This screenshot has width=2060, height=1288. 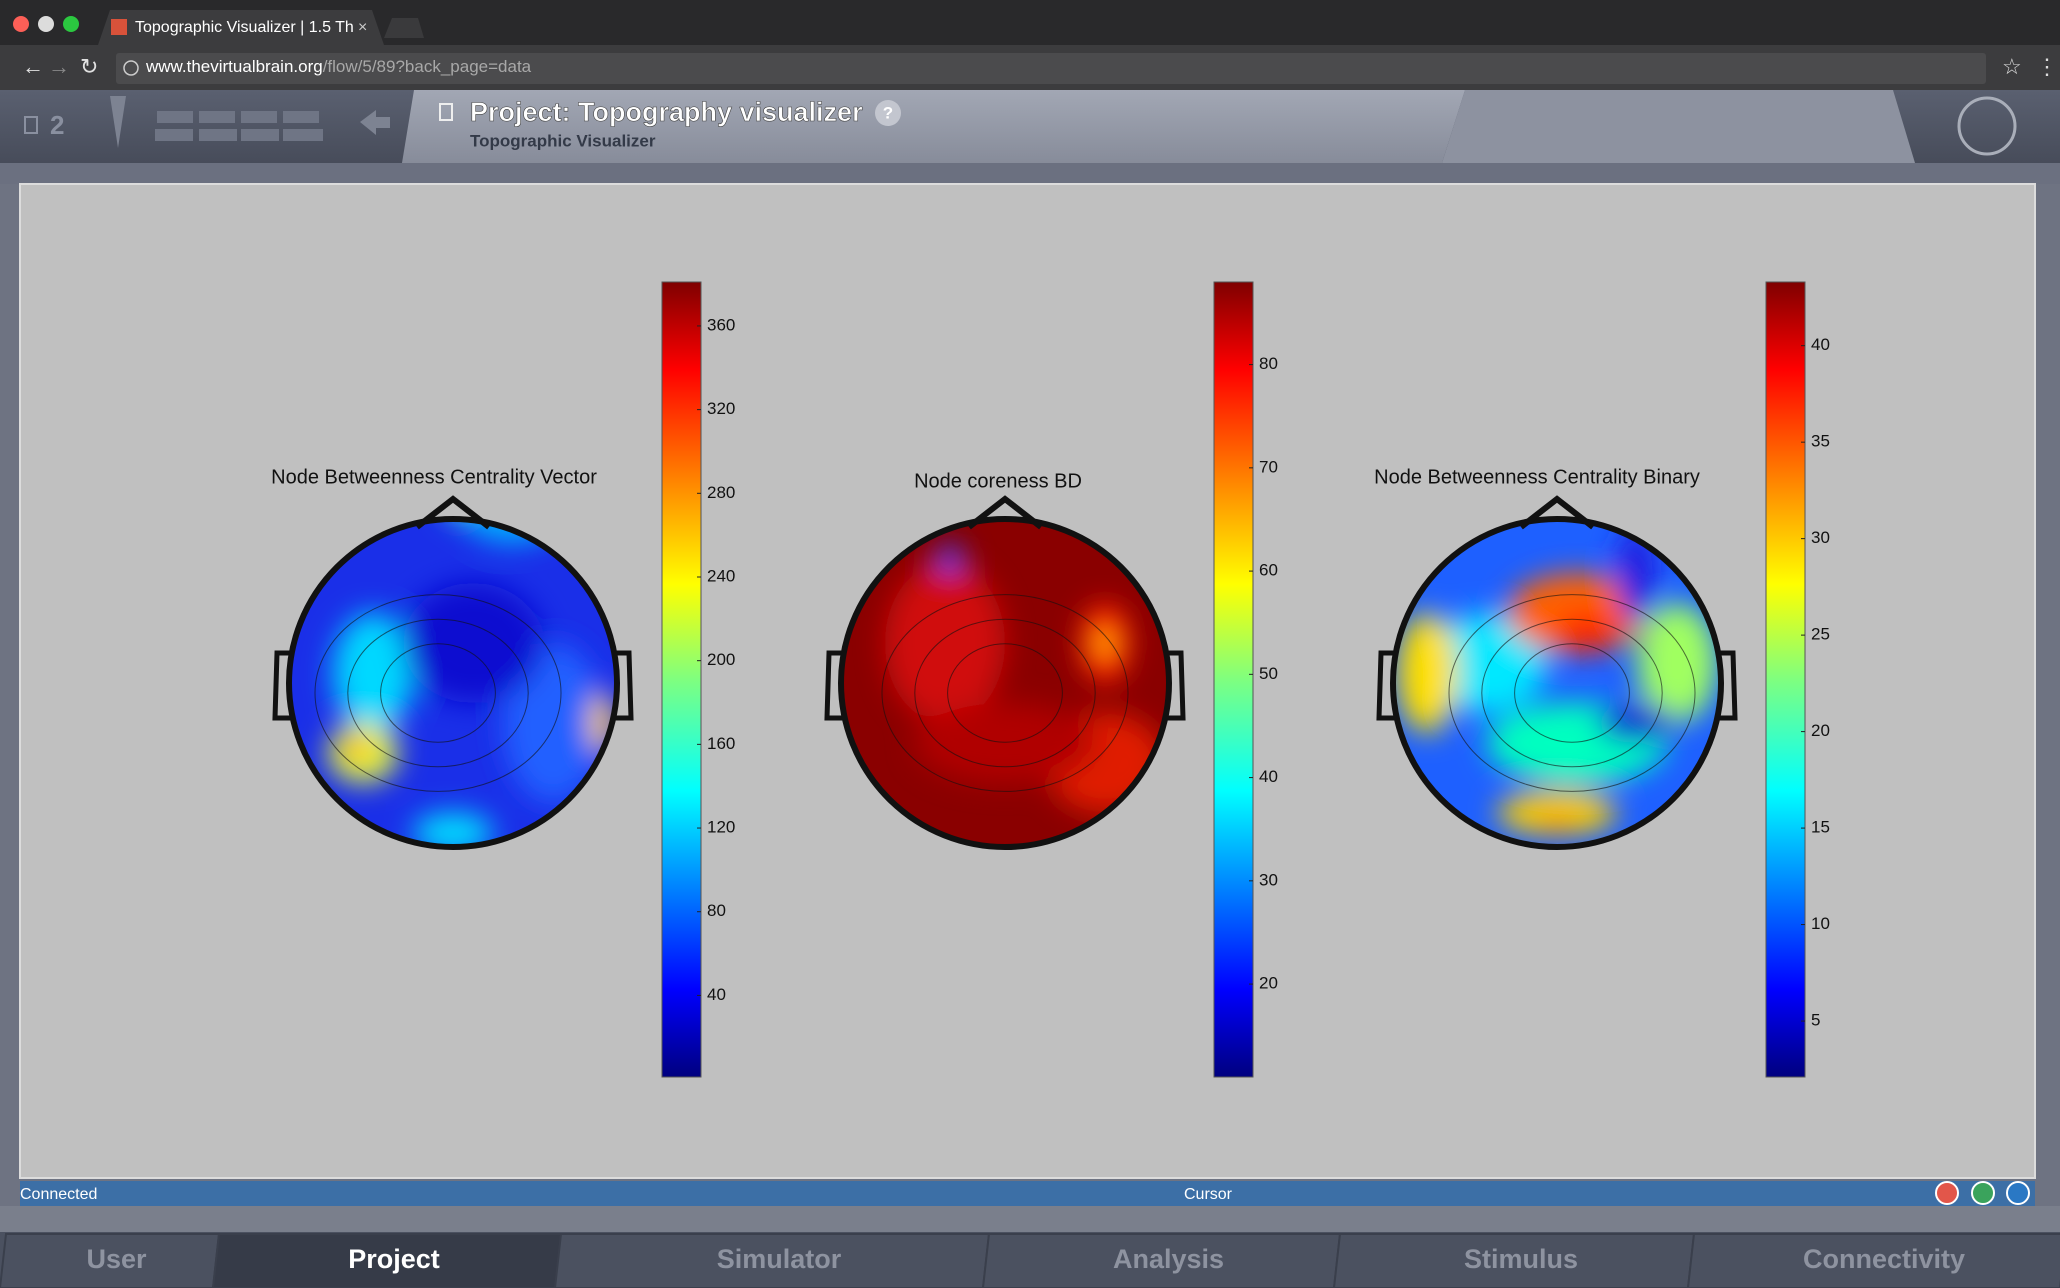 What do you see at coordinates (721, 743) in the screenshot?
I see `colorbar-tick-label: 160` at bounding box center [721, 743].